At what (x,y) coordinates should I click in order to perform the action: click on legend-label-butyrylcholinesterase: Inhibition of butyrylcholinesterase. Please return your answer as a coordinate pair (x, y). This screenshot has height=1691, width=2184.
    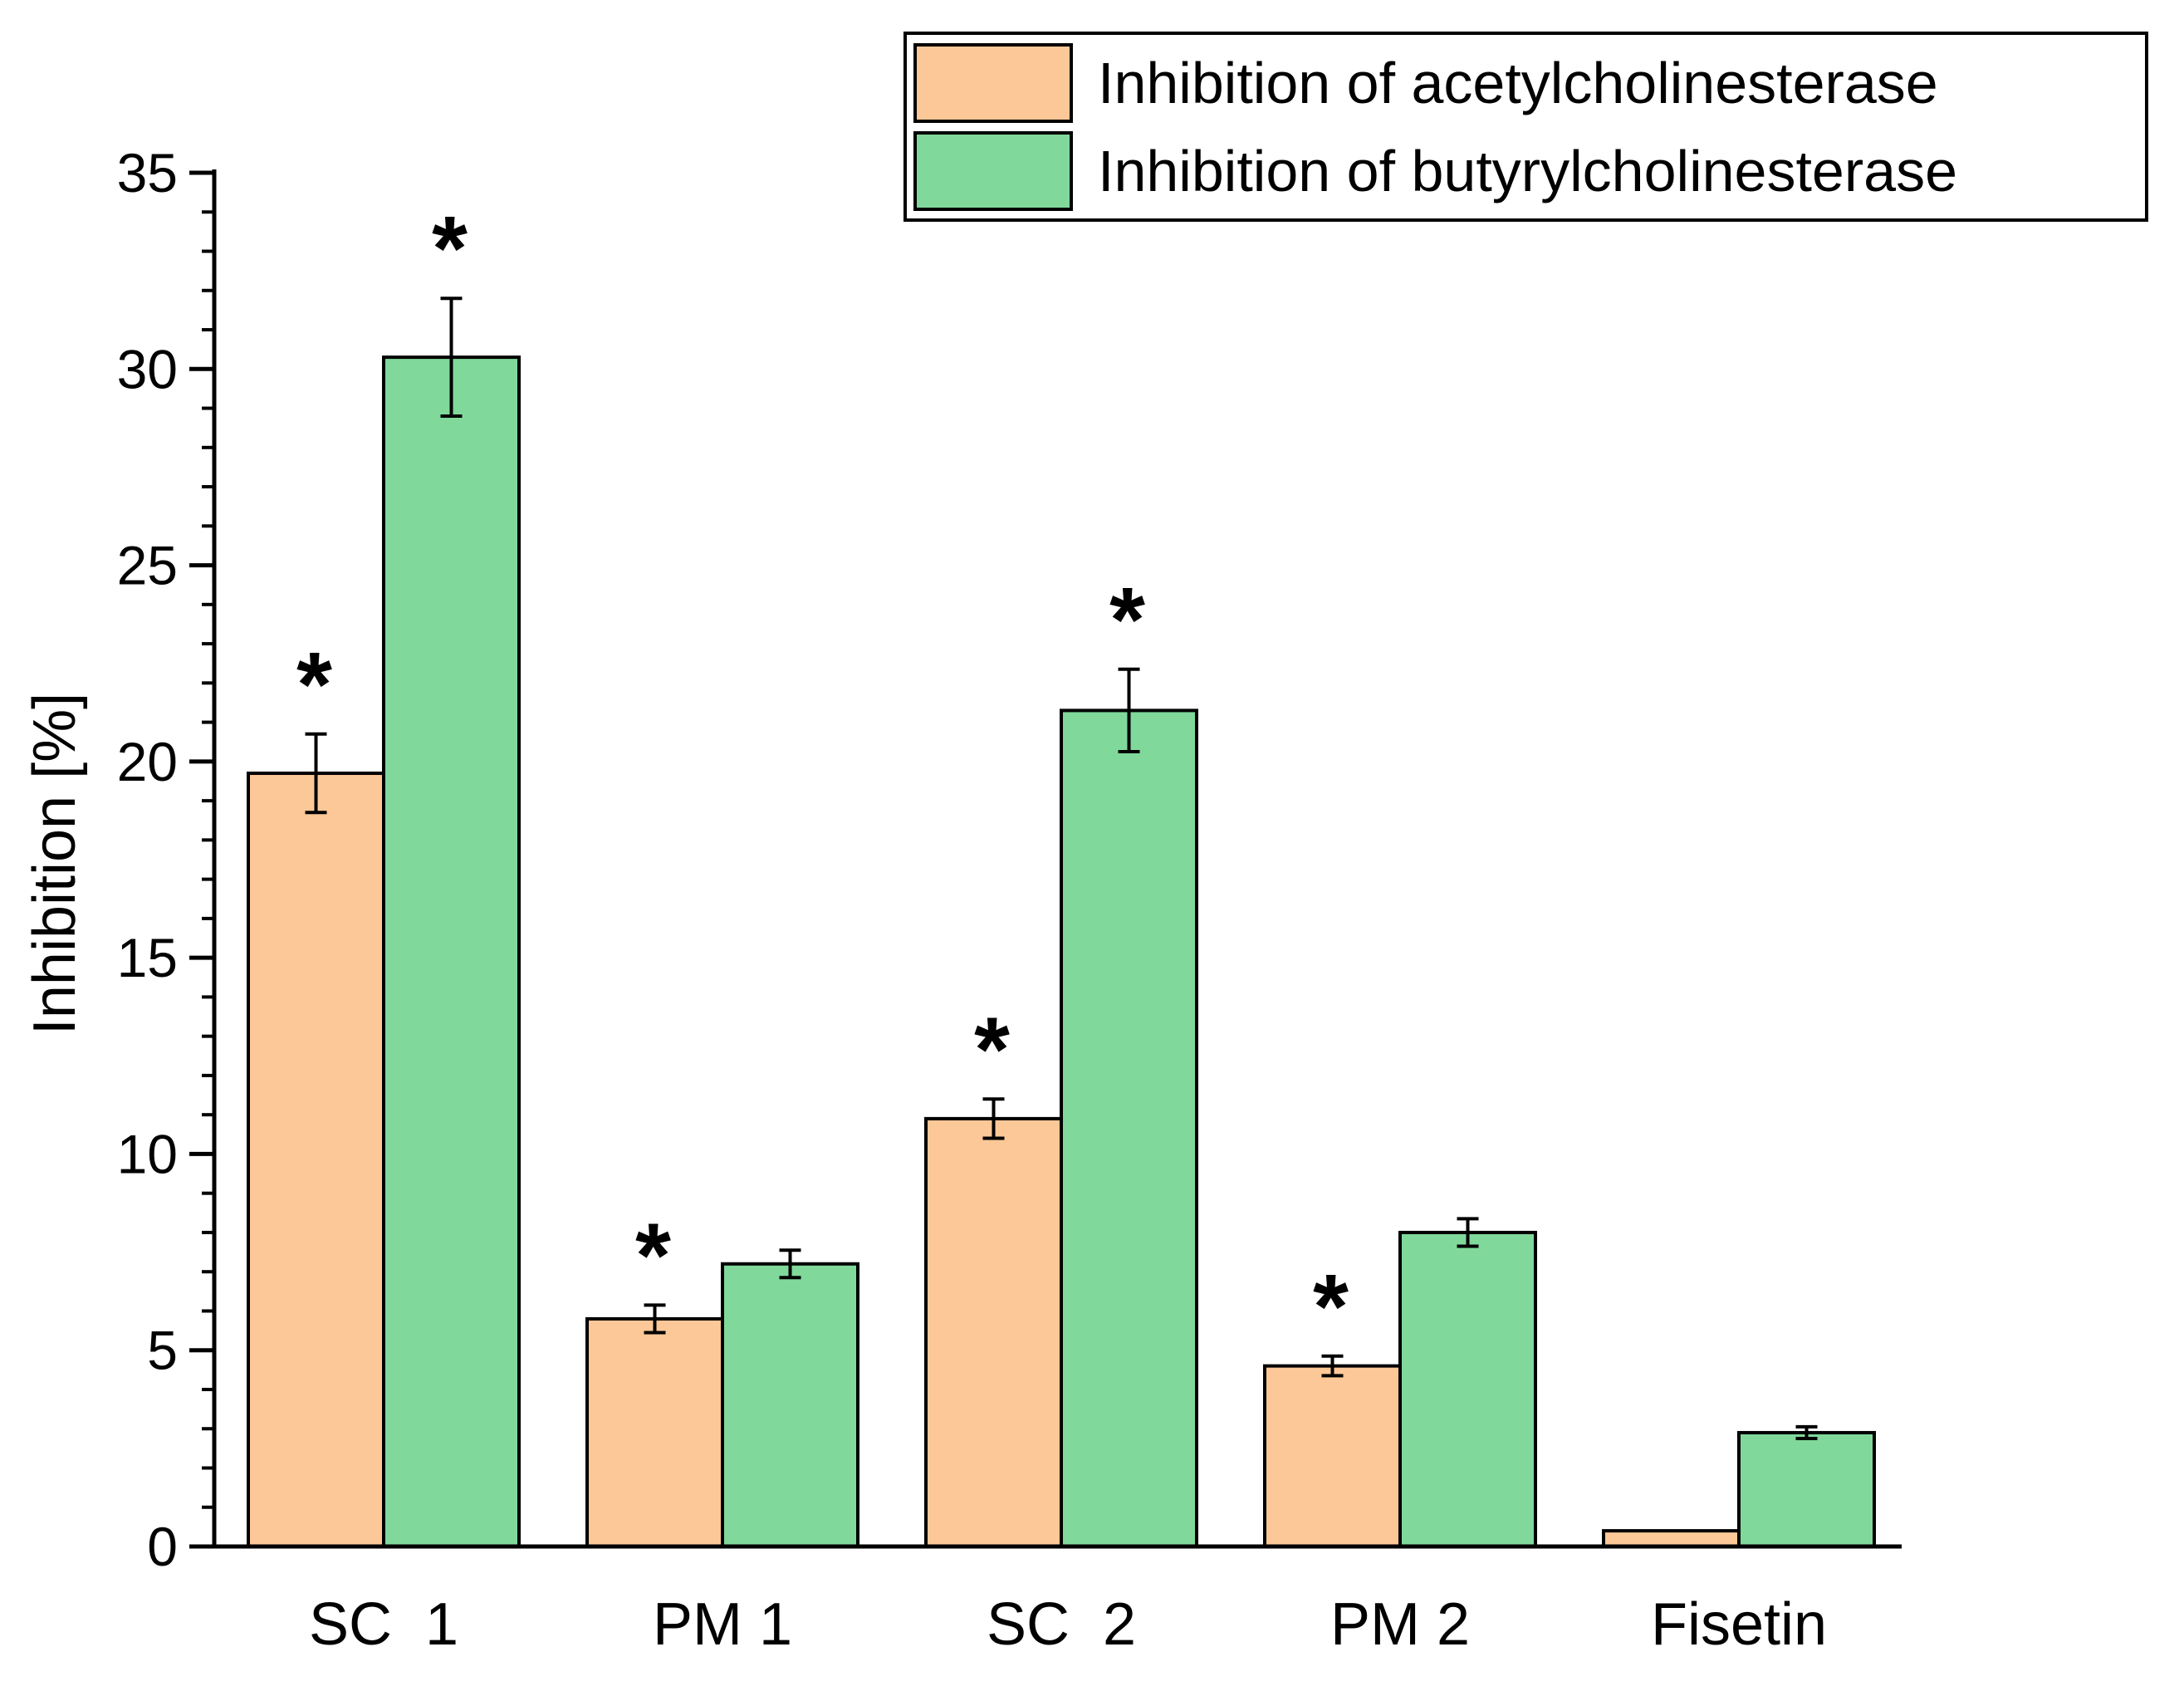
    Looking at the image, I should click on (1527, 171).